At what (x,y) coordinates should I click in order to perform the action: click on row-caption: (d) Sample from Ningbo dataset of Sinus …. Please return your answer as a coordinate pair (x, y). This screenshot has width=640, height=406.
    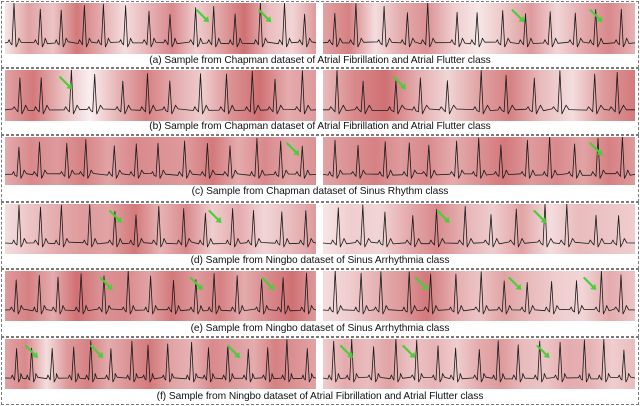
    Looking at the image, I should click on (320, 260).